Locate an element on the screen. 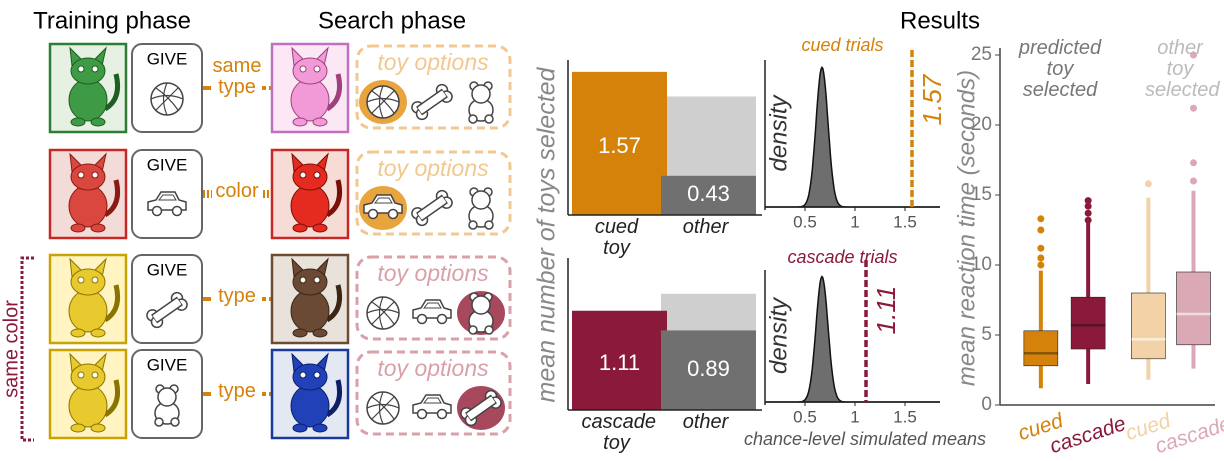  x-axis-label: chance-level simulated means is located at coordinates (865, 439).